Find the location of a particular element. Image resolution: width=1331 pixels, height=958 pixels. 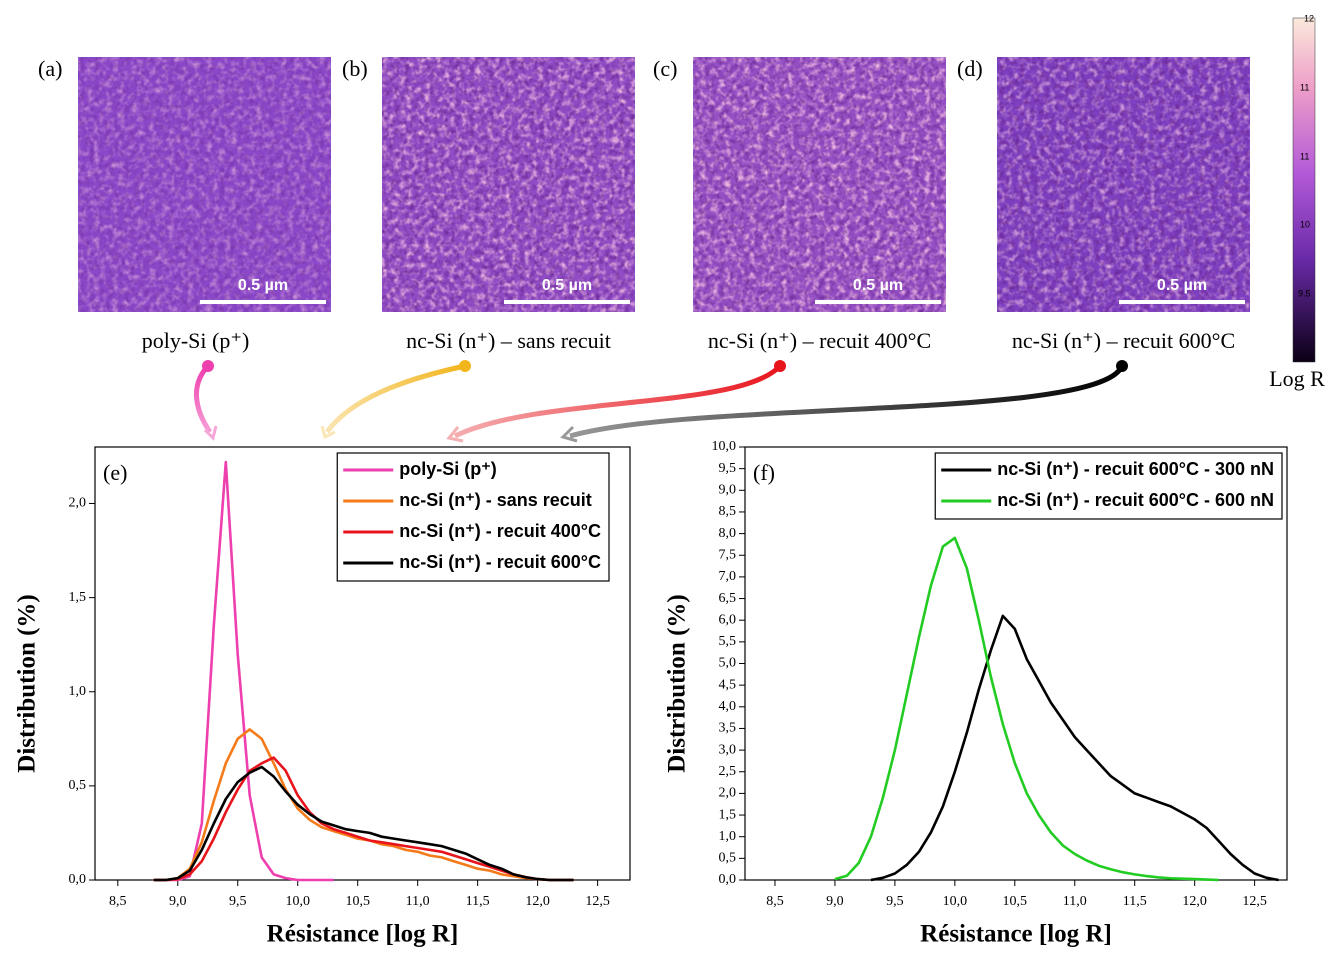

y-tick-label: 7,0 is located at coordinates (728, 576).